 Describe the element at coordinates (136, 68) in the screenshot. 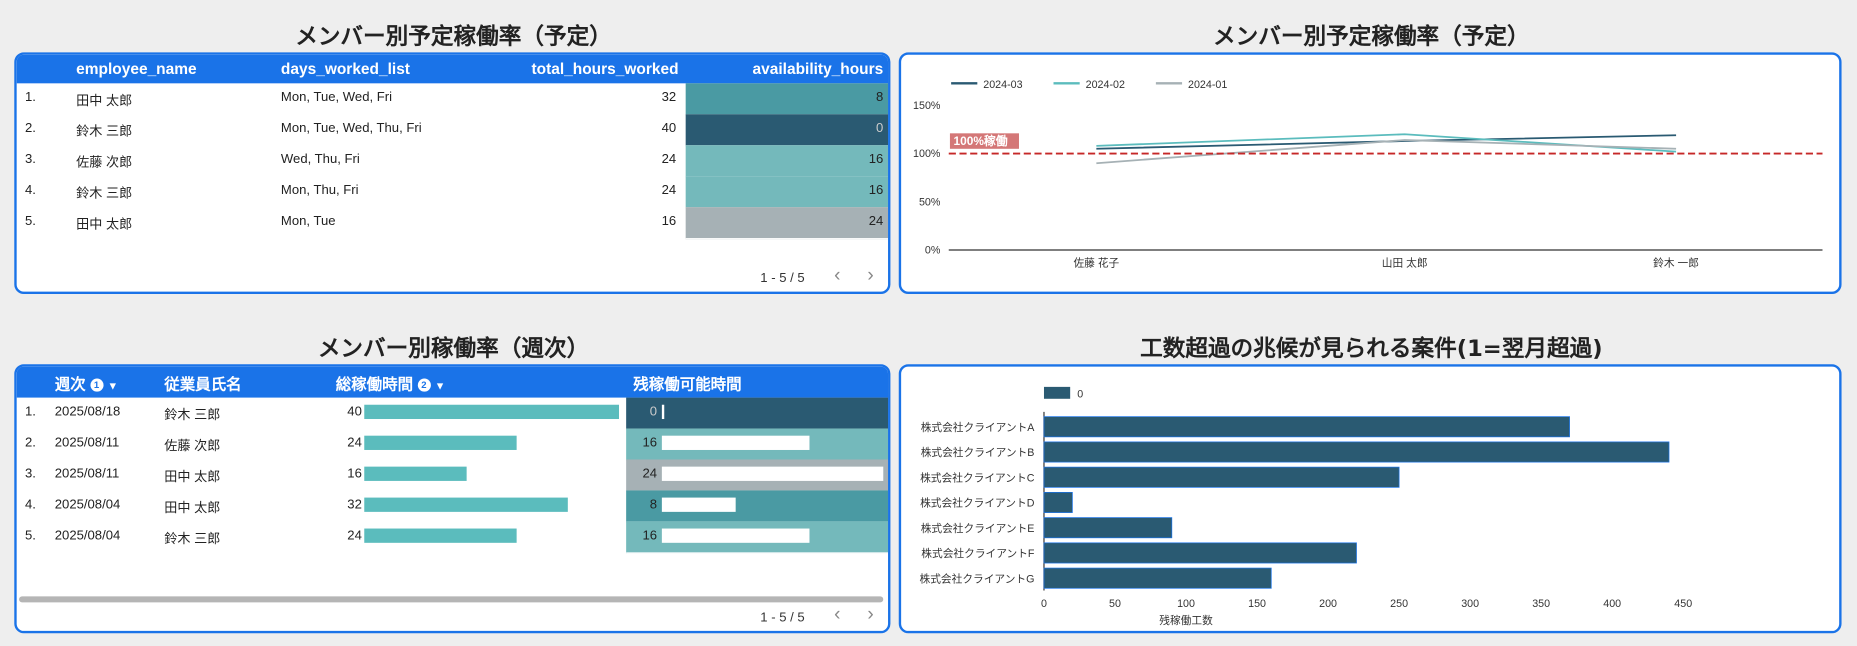

I see `column-header: employee_name` at that location.